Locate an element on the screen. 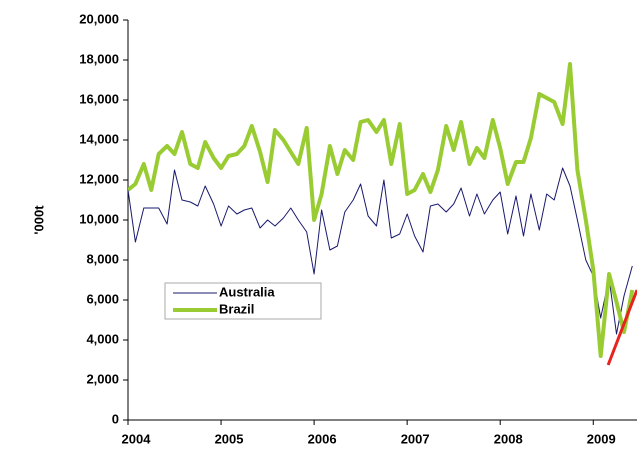 The height and width of the screenshot is (455, 637). x-tick-label: 2009 is located at coordinates (601, 438).